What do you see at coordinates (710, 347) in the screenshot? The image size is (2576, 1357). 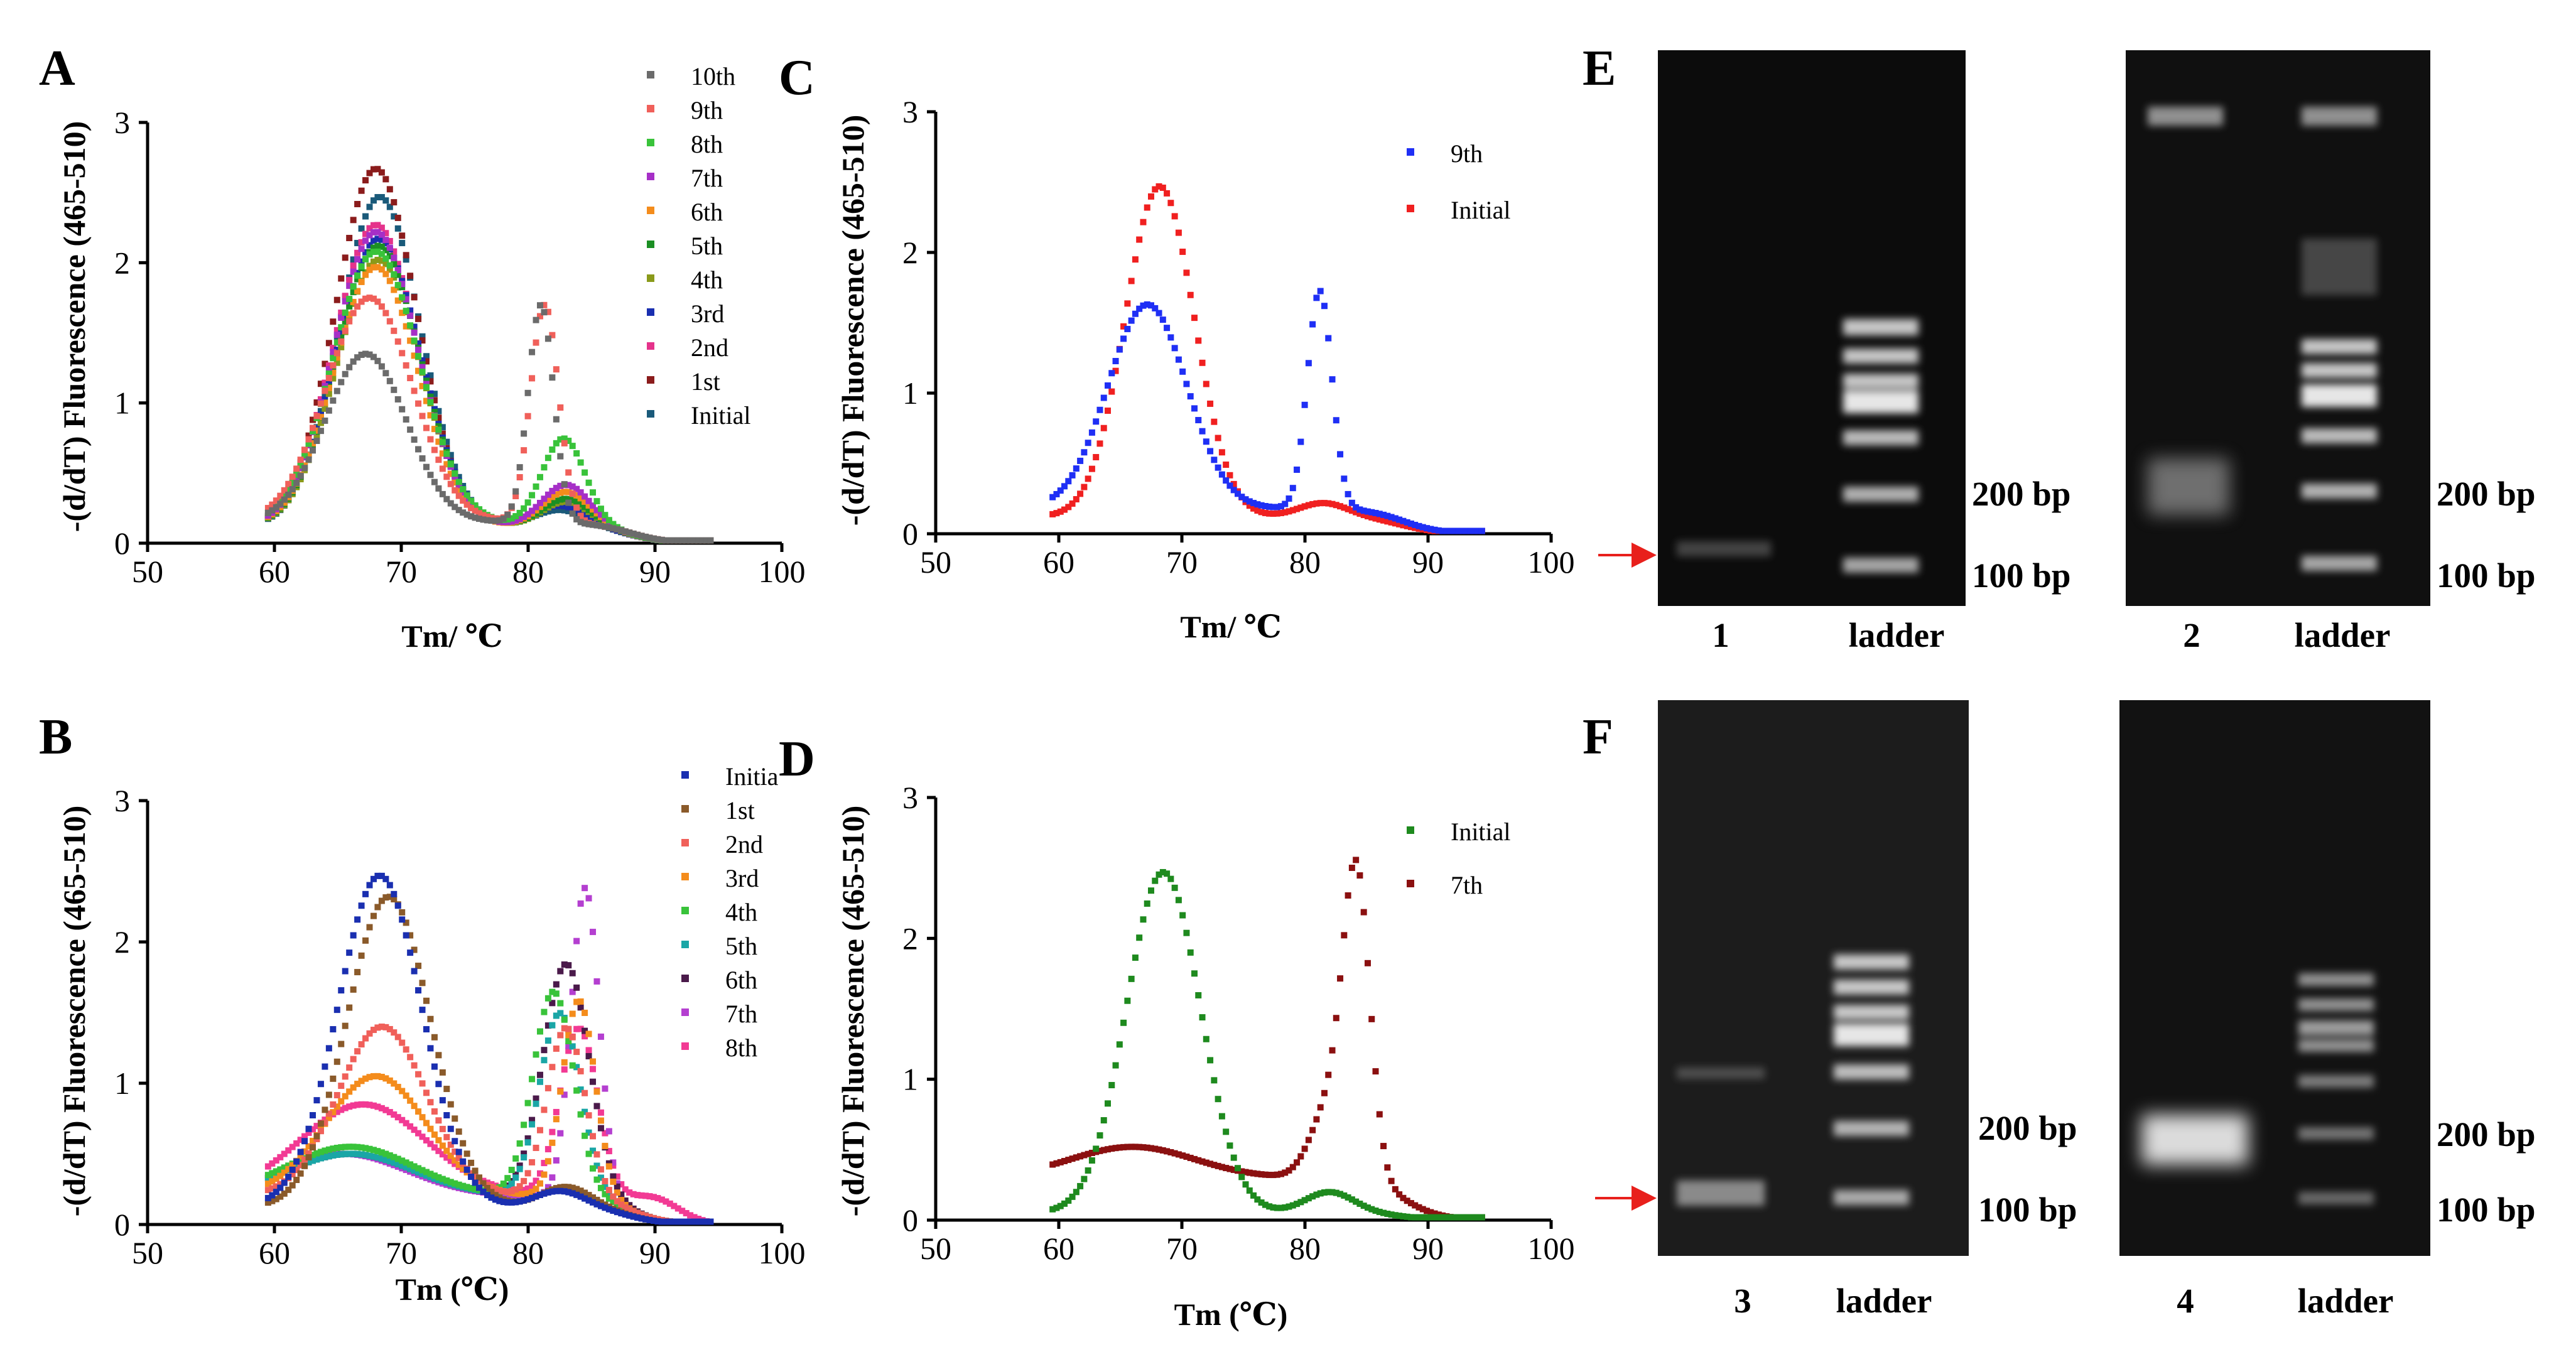 I see `legend-label: 2nd` at bounding box center [710, 347].